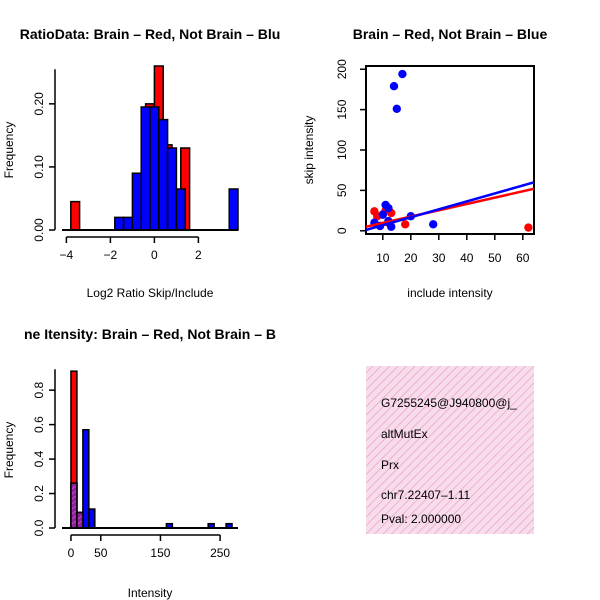 The image size is (600, 600). What do you see at coordinates (39, 389) in the screenshot?
I see `intensity-hist-y-tick-label: 0.8` at bounding box center [39, 389].